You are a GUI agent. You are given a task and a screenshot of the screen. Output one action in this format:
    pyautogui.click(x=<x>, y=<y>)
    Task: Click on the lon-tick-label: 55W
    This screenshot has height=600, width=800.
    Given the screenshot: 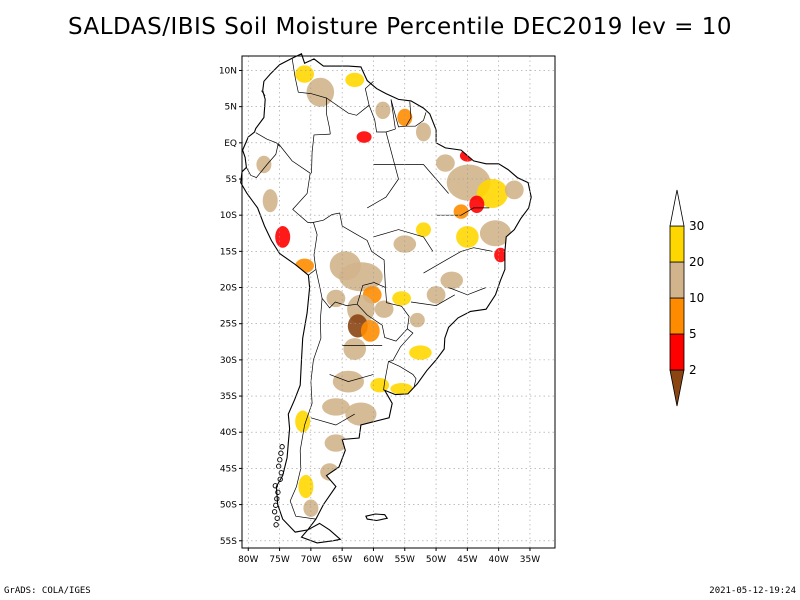 What is the action you would take?
    pyautogui.click(x=405, y=560)
    